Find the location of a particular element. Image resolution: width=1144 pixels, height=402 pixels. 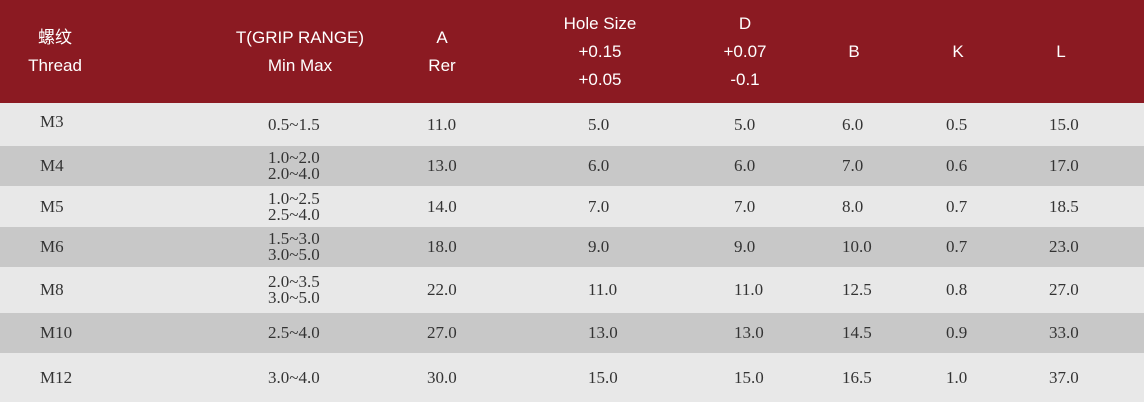

cell-value-a: 13.0 is located at coordinates (442, 165).